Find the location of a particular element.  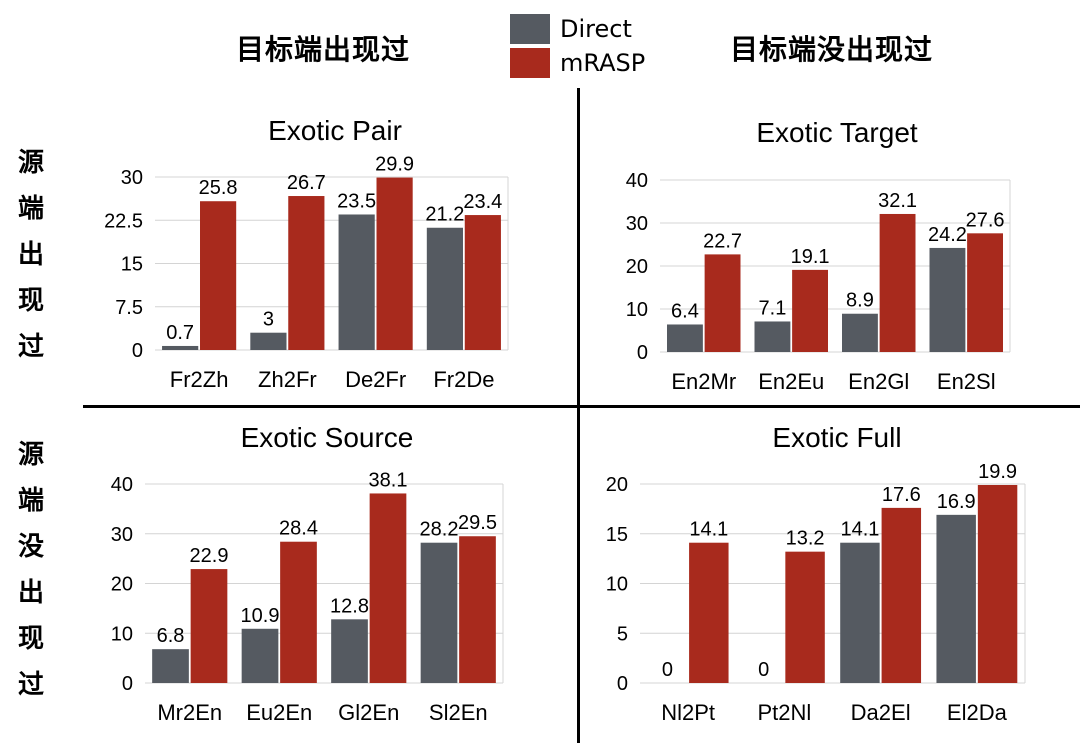

data-label-direct-el2da: 16.9 is located at coordinates (956, 502).